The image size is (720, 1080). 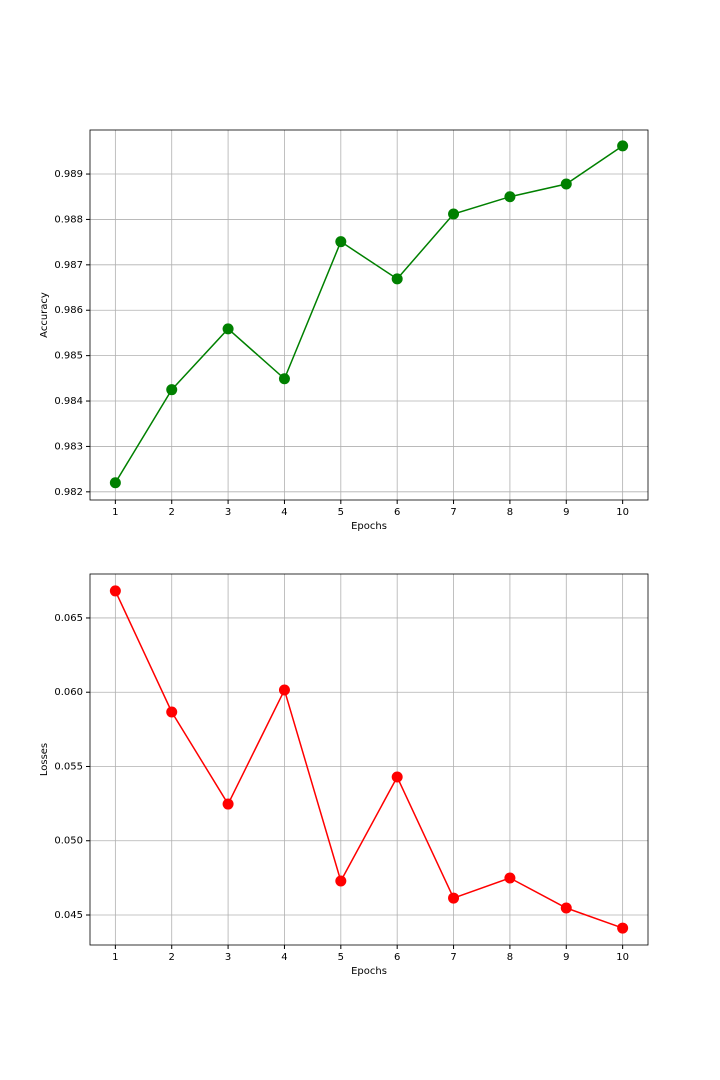 What do you see at coordinates (68, 401) in the screenshot?
I see `y-tick-label: 0.984` at bounding box center [68, 401].